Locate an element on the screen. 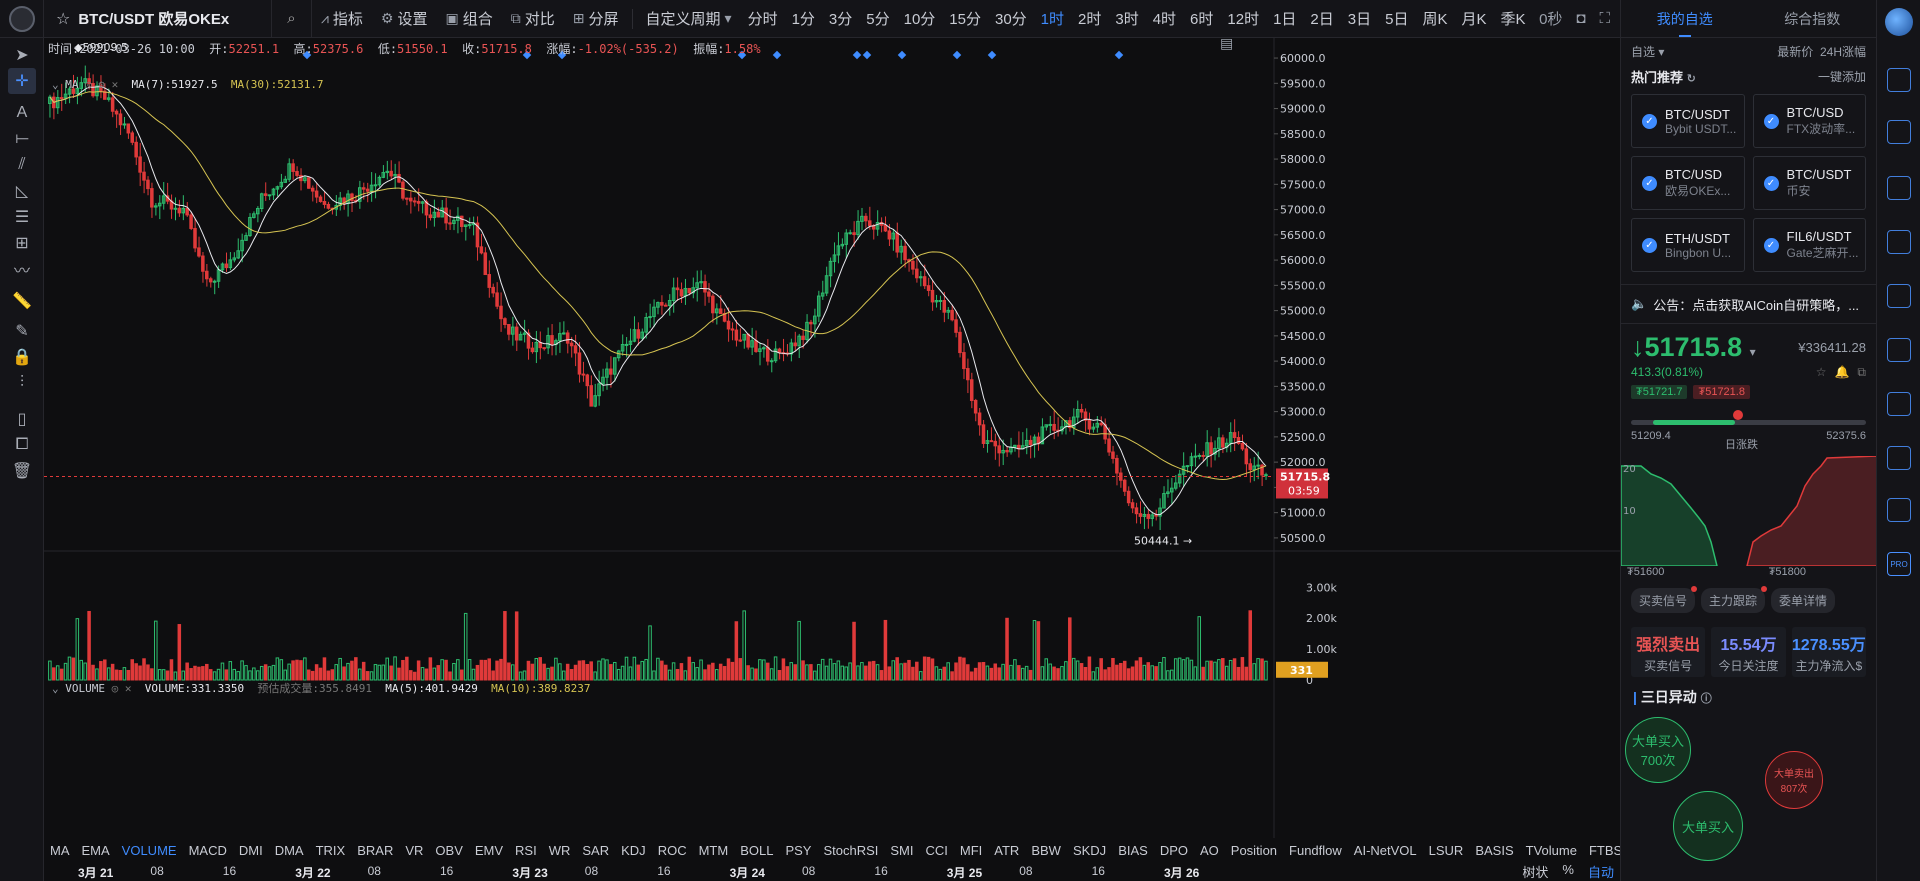 The image size is (1920, 881). indicator-tab: OBV is located at coordinates (449, 850).